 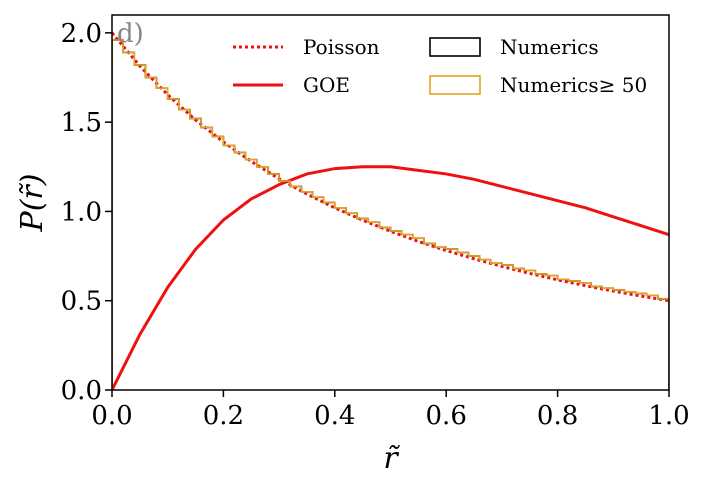 What do you see at coordinates (32, 203) in the screenshot?
I see `y-axis-label: P(r̃)` at bounding box center [32, 203].